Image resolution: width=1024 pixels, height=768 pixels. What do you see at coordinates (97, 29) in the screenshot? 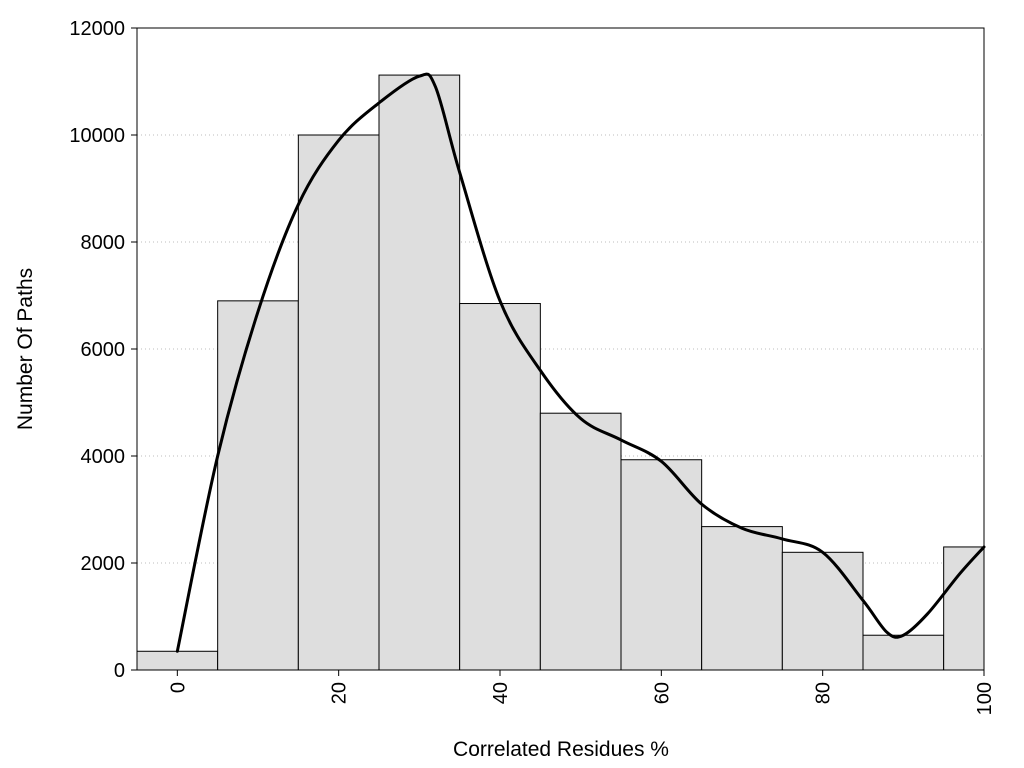
I see `y-tick-label: 12000` at bounding box center [97, 29].